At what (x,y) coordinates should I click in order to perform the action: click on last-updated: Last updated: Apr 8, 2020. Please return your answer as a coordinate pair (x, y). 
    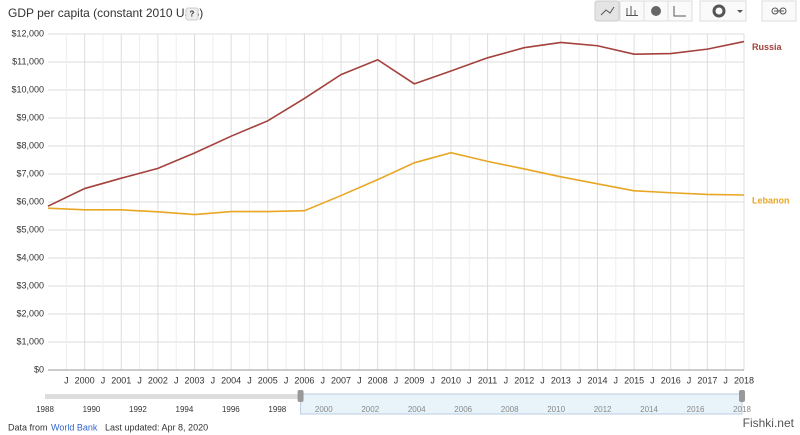
    Looking at the image, I should click on (156, 427).